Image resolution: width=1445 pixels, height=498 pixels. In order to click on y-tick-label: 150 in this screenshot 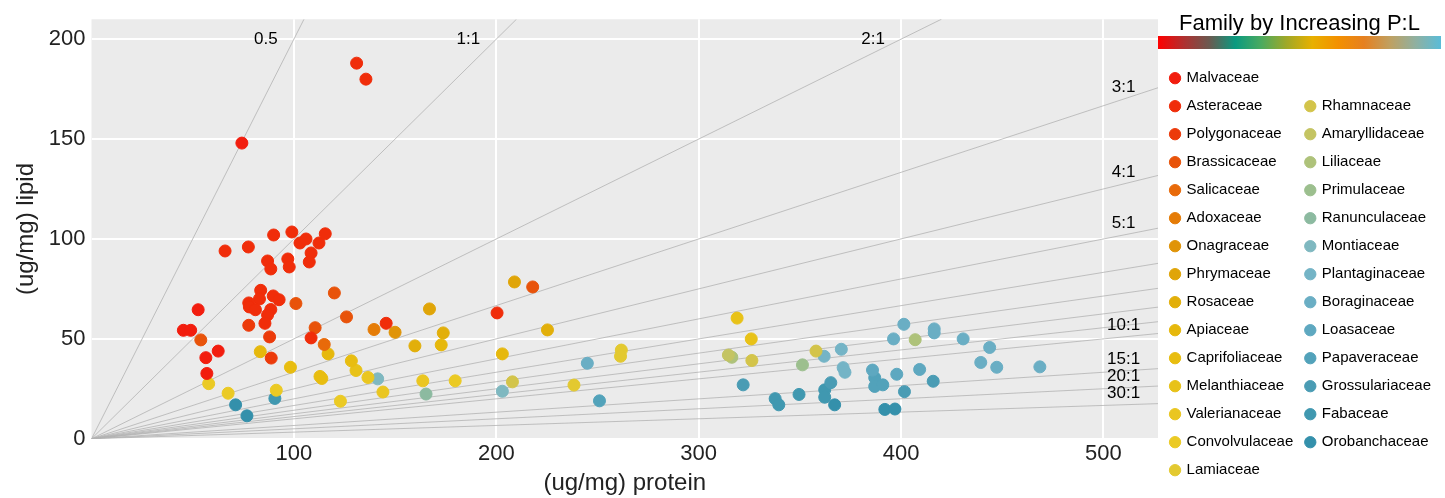, I will do `click(67, 138)`.